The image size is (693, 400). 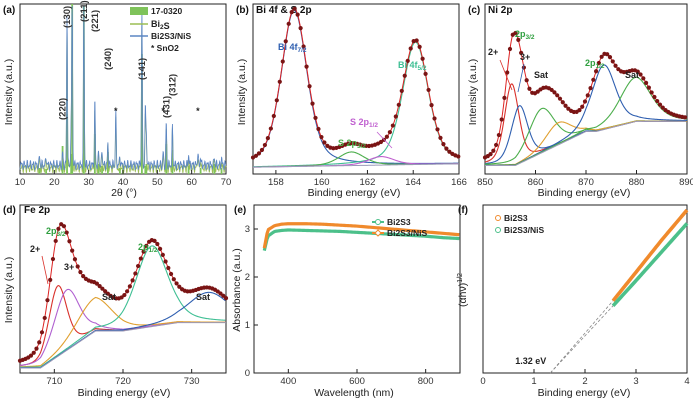 What do you see at coordinates (109, 297) in the screenshot?
I see `panel-d-ann-sat1: Sat` at bounding box center [109, 297].